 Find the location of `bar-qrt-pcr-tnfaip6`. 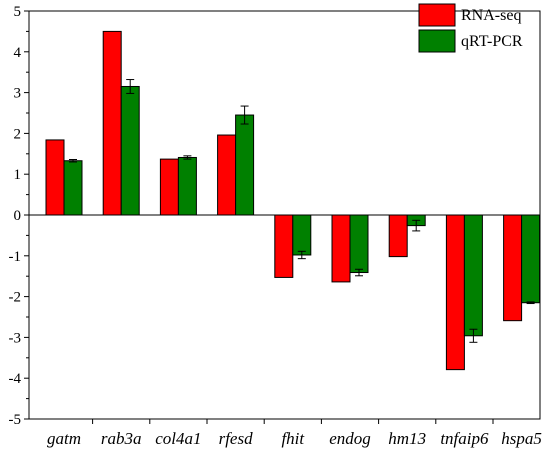

bar-qrt-pcr-tnfaip6 is located at coordinates (473, 275).